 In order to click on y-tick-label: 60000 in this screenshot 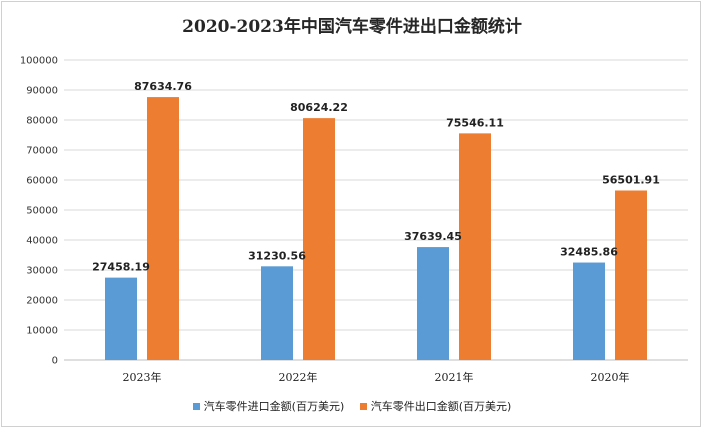, I will do `click(42, 181)`.